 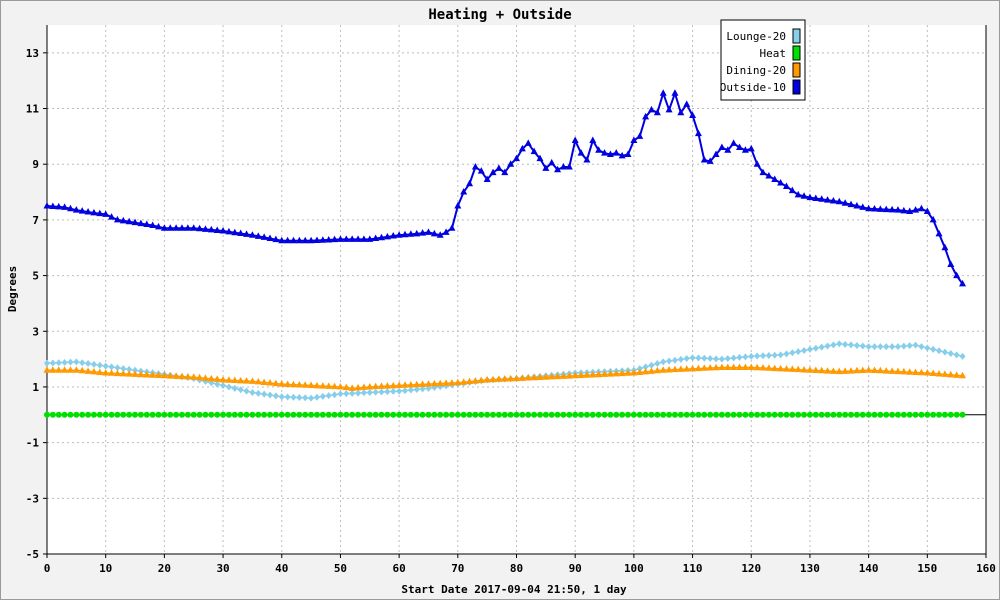 What do you see at coordinates (12, 289) in the screenshot?
I see `y-axis-label: Degrees` at bounding box center [12, 289].